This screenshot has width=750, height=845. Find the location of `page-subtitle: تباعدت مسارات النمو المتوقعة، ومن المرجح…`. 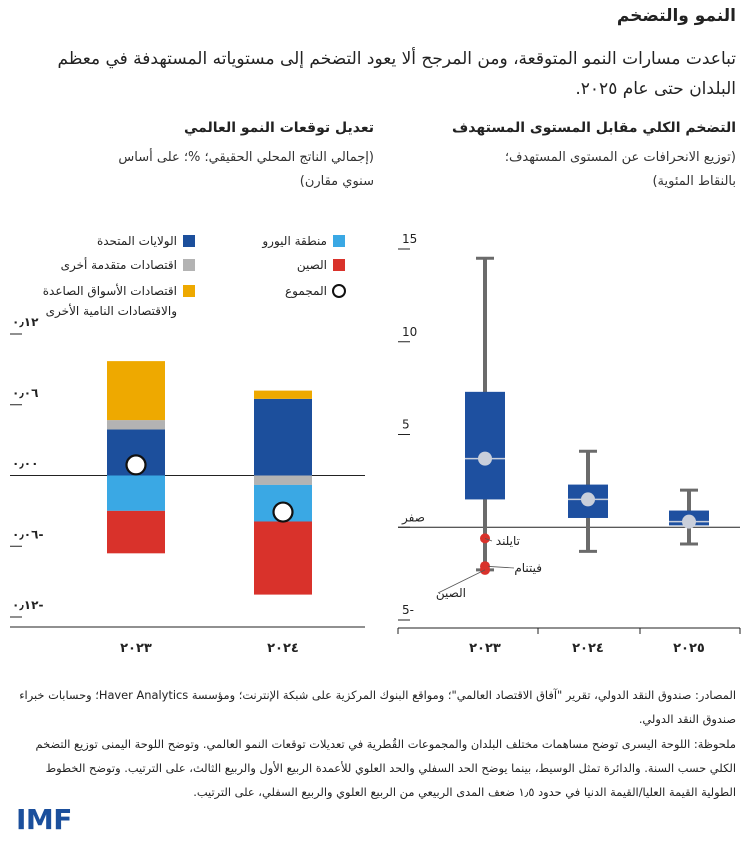

page-subtitle: تباعدت مسارات النمو المتوقعة، ومن المرجح… is located at coordinates (396, 74).